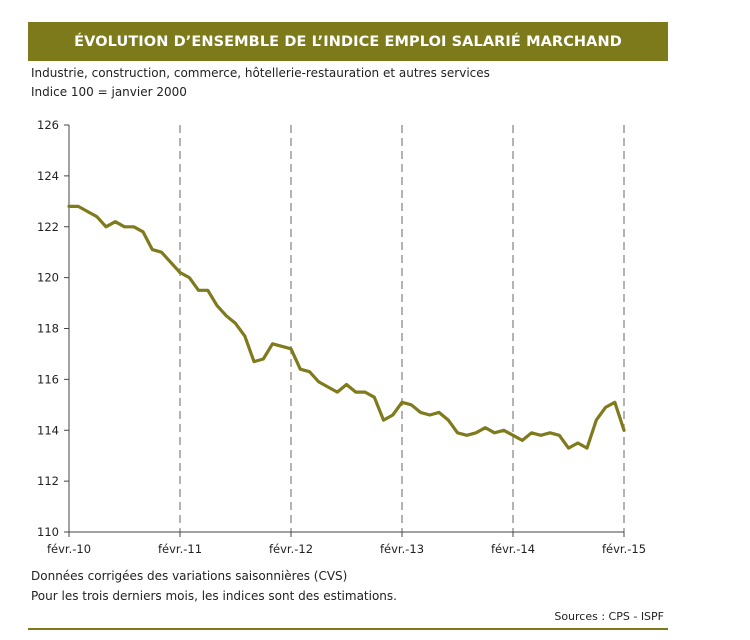  What do you see at coordinates (48, 278) in the screenshot?
I see `y-tick-label: 120` at bounding box center [48, 278].